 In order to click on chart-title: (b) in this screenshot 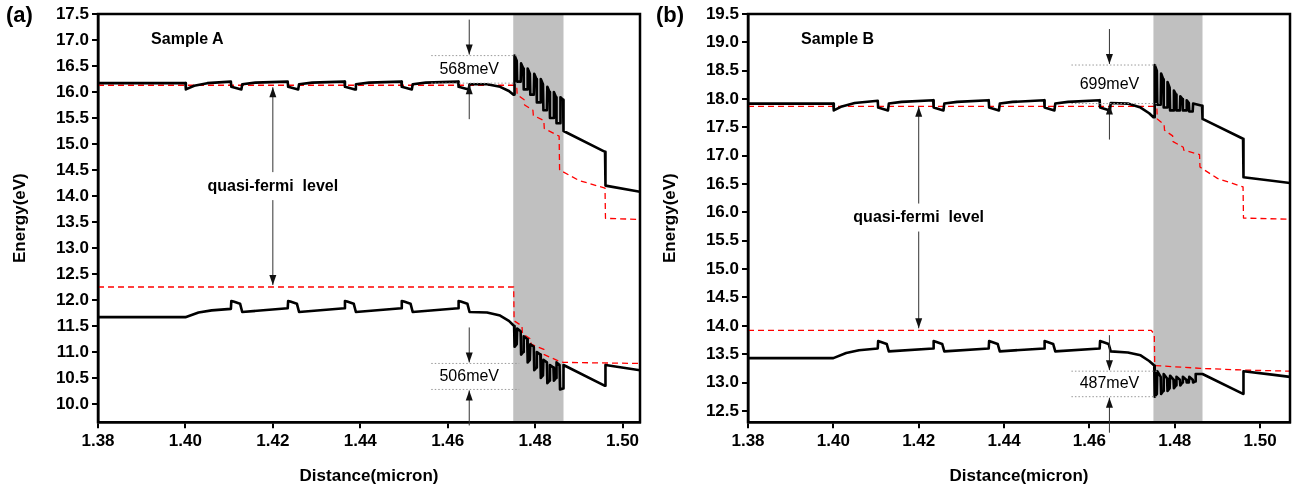, I will do `click(670, 15)`.